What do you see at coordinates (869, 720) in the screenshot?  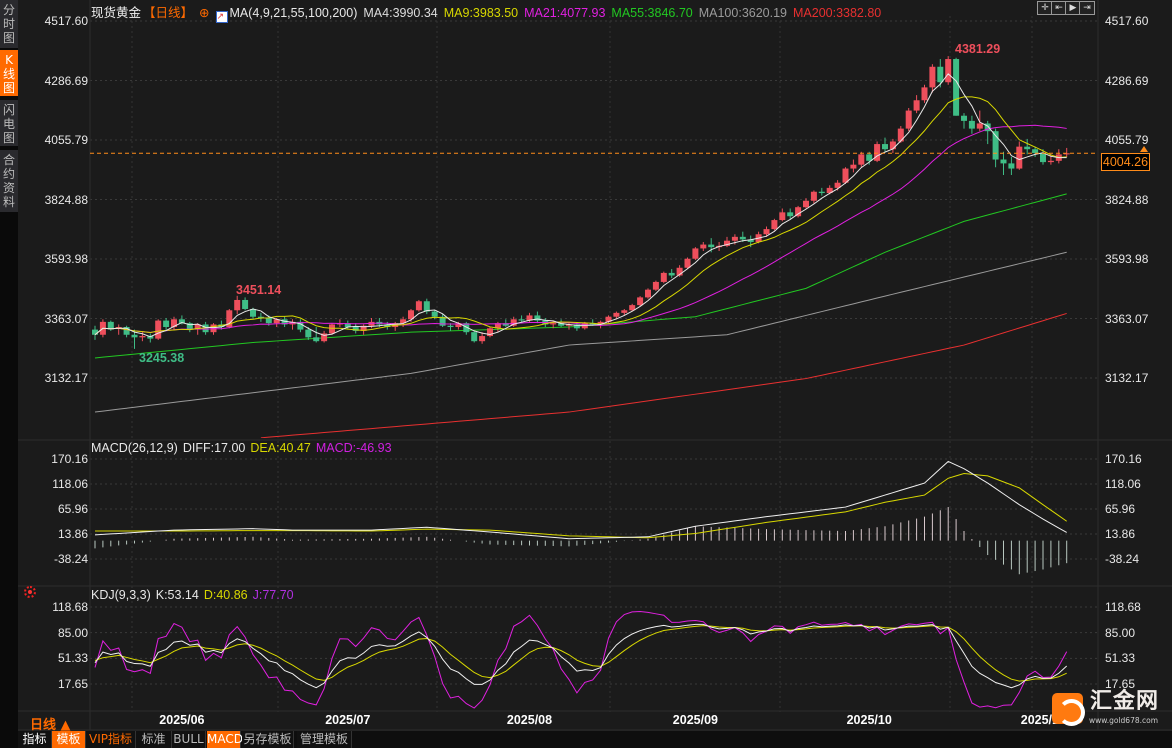 I see `date-axis-label: 2025/10` at bounding box center [869, 720].